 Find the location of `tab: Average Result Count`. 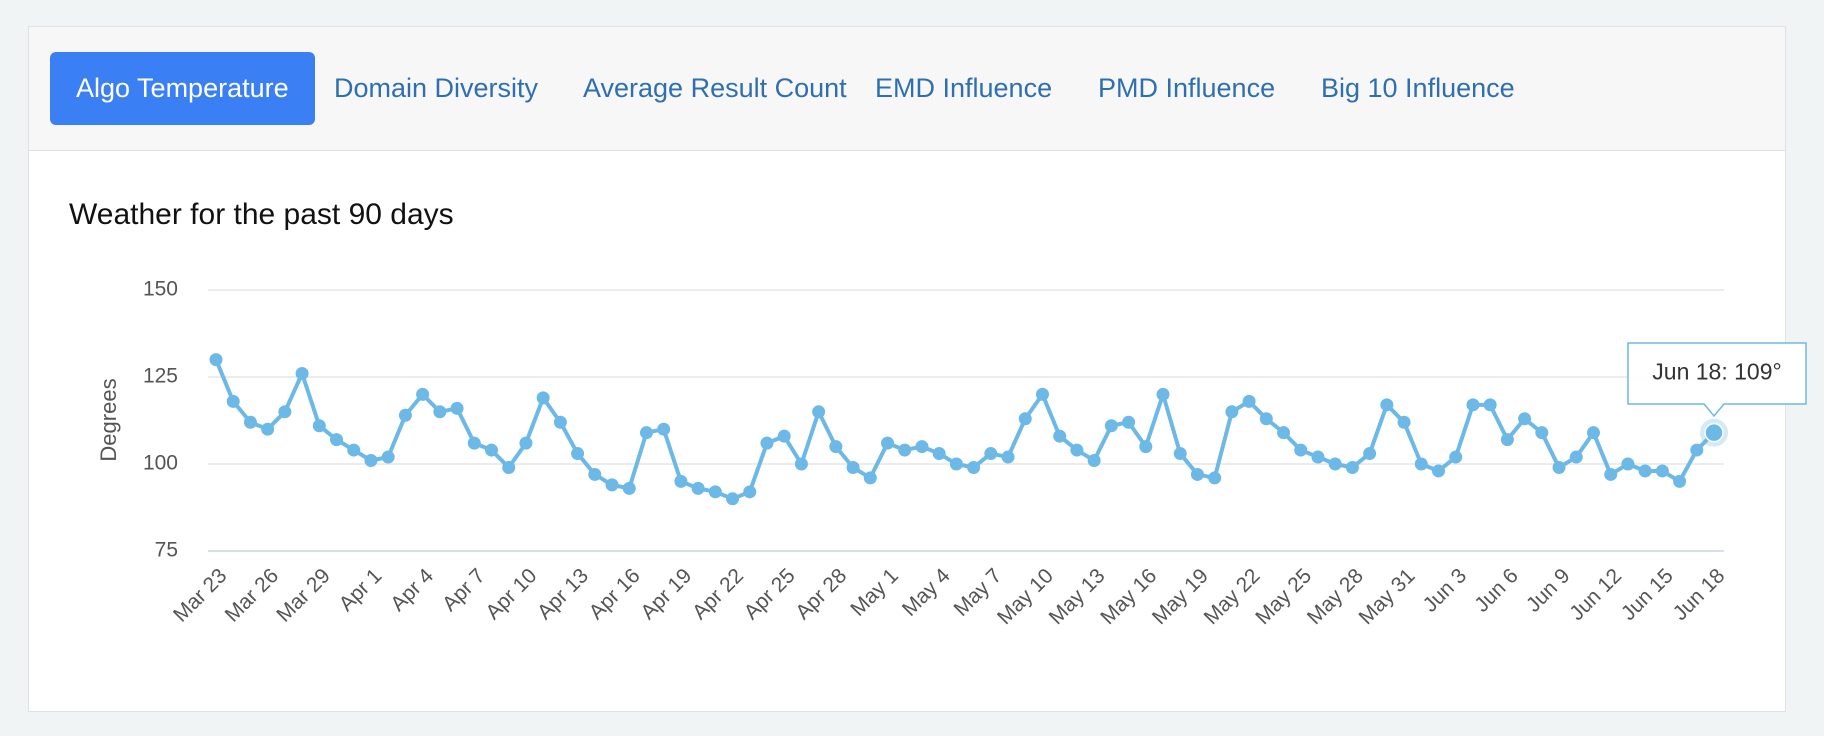

tab: Average Result Count is located at coordinates (715, 88).